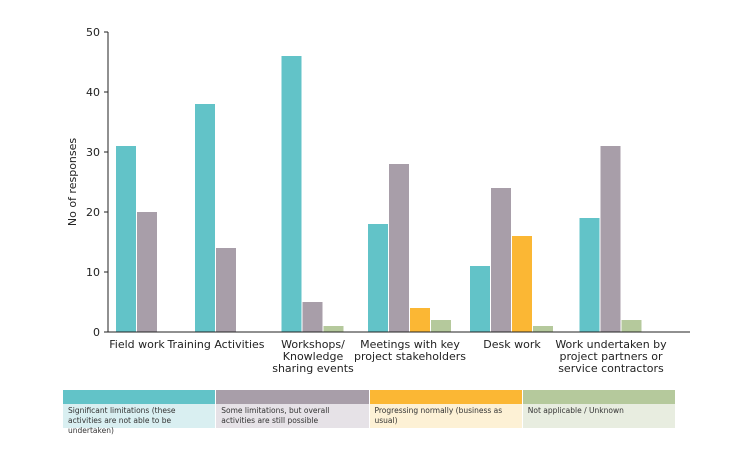 This screenshot has width=740, height=460. What do you see at coordinates (93, 272) in the screenshot?
I see `y-tick-label: 10` at bounding box center [93, 272].